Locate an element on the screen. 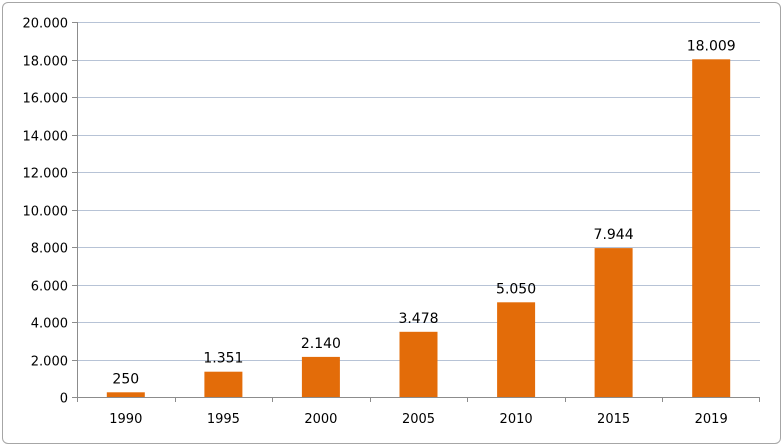 This screenshot has height=447, width=784. x-tick-label: 2005 is located at coordinates (418, 419).